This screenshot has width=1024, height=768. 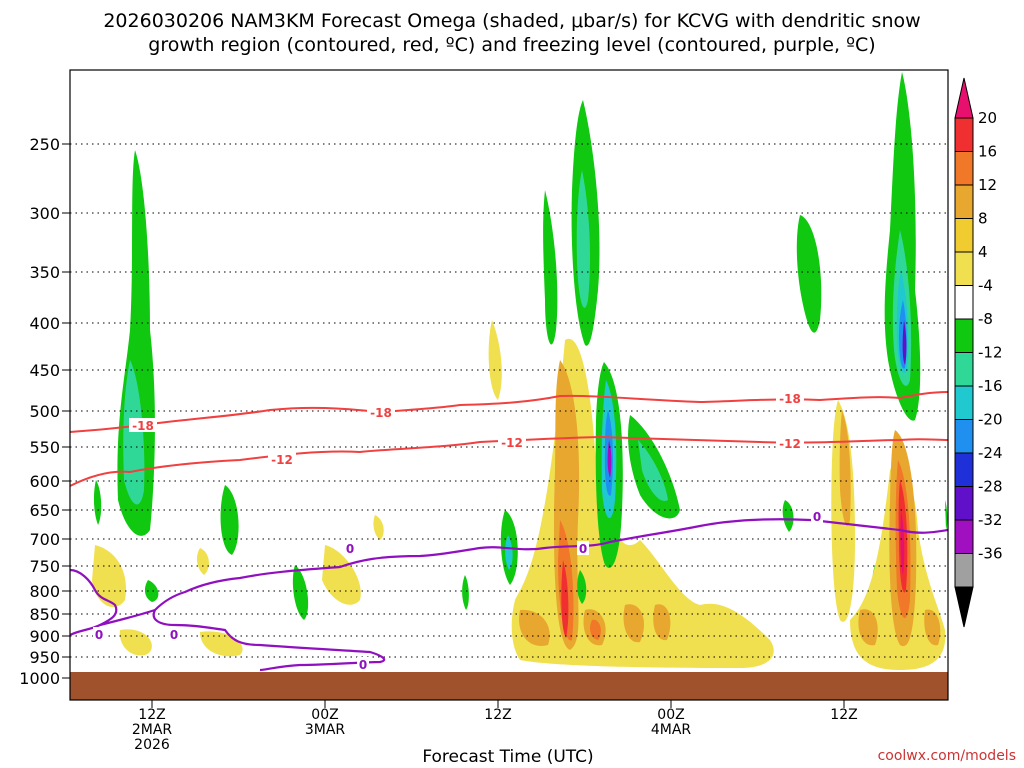 What do you see at coordinates (44, 144) in the screenshot?
I see `y-tick-label: 250` at bounding box center [44, 144].